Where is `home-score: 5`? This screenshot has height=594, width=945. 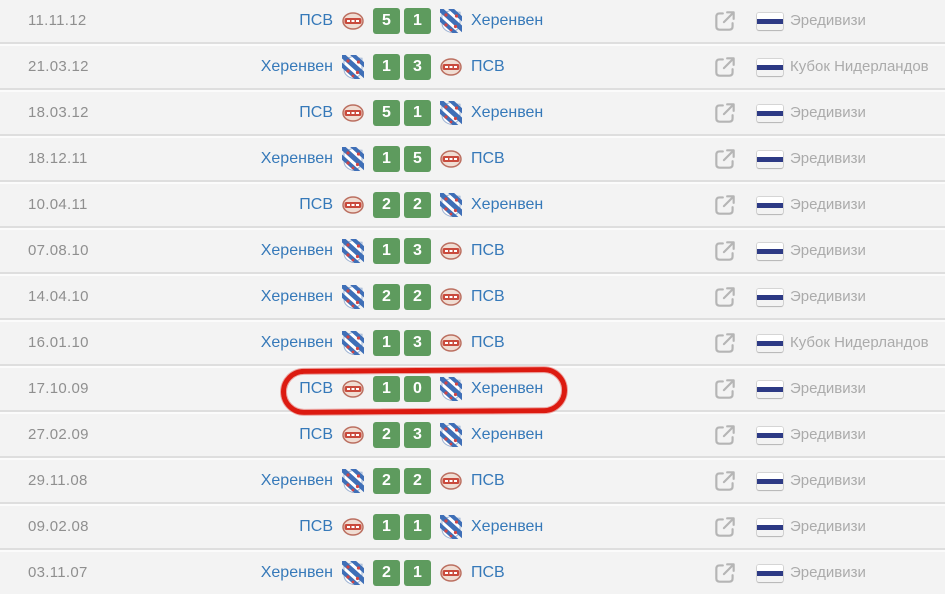 home-score: 5 is located at coordinates (386, 21).